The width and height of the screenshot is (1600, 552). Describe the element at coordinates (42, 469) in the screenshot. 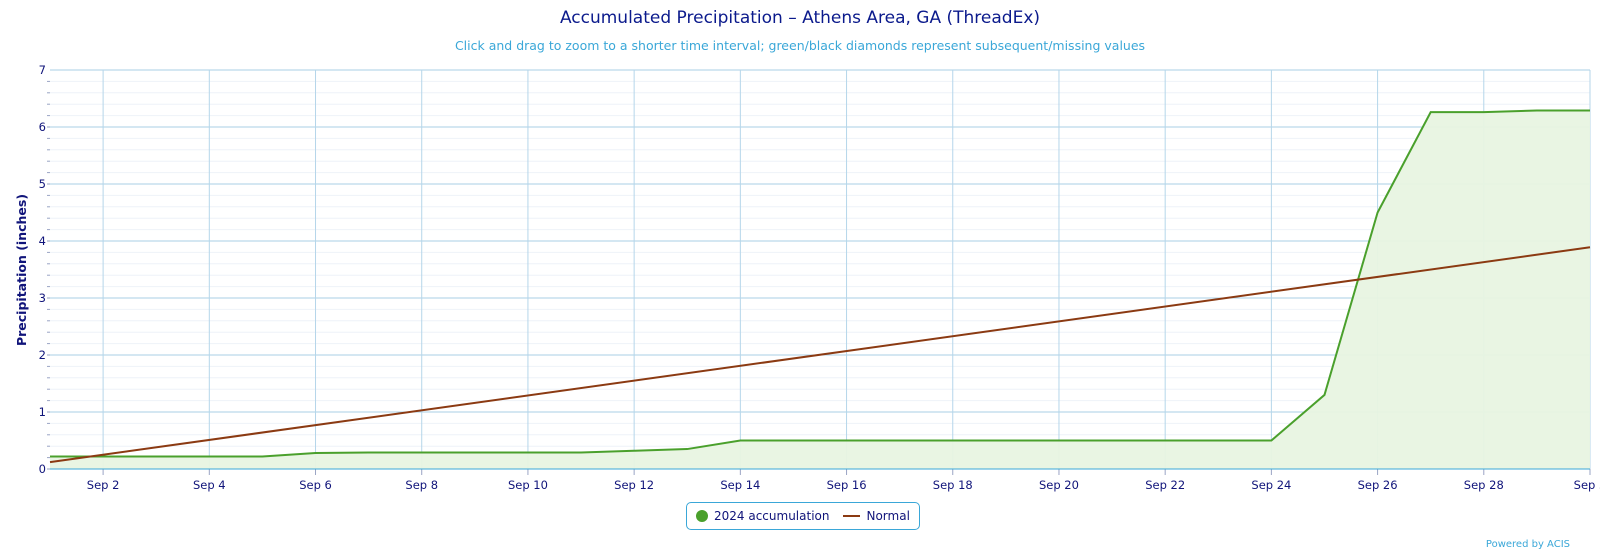

I see `y-tick-label: 0` at that location.